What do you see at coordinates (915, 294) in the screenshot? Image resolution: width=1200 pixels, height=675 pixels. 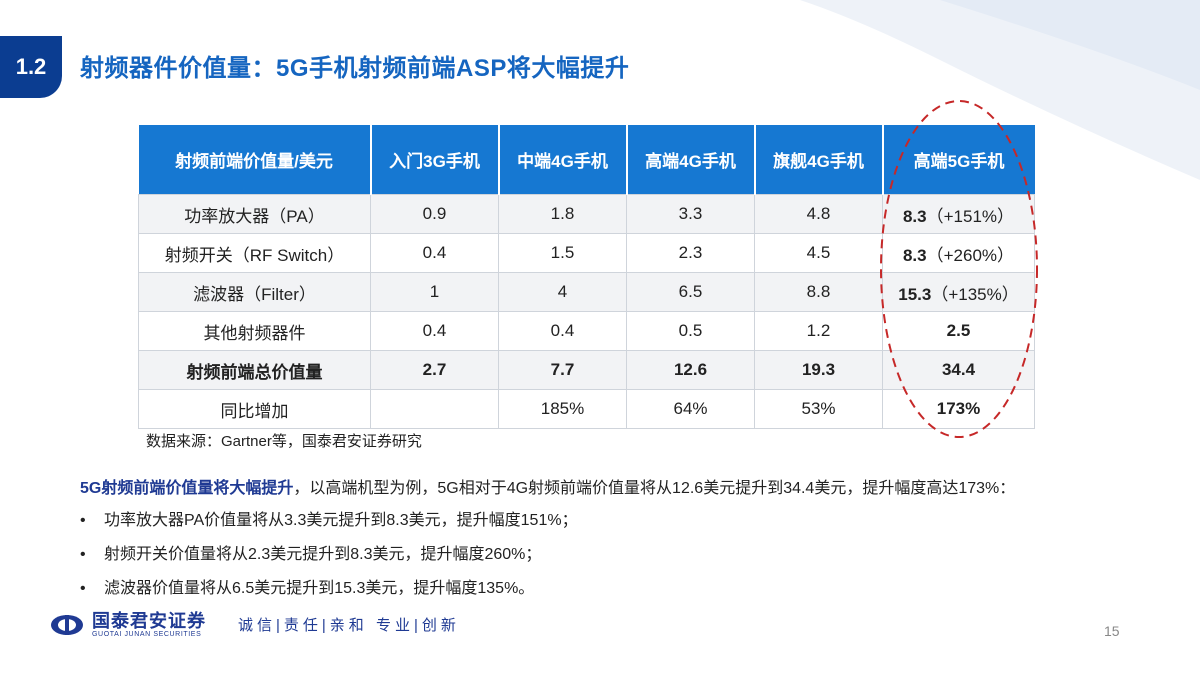 I see `highlight-value: 15.3` at bounding box center [915, 294].